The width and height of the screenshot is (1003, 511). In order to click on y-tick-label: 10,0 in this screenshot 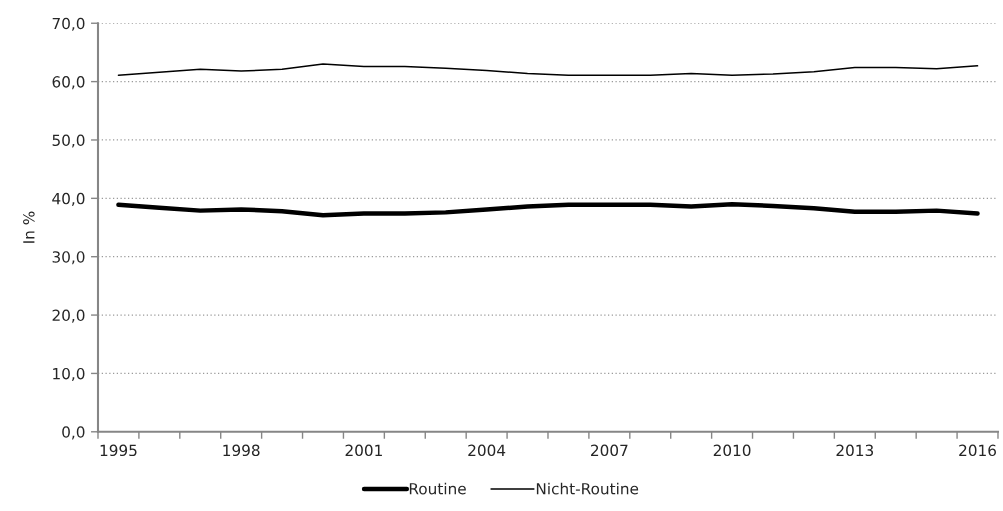, I will do `click(69, 374)`.